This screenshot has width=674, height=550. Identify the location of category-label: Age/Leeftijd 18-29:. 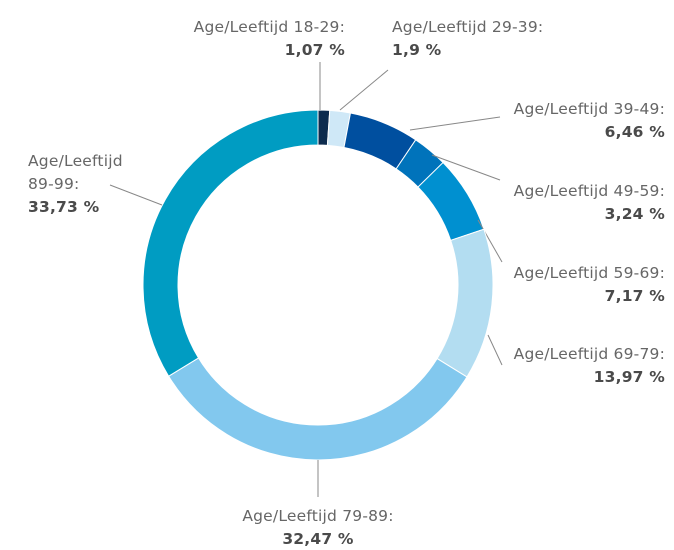
(269, 27).